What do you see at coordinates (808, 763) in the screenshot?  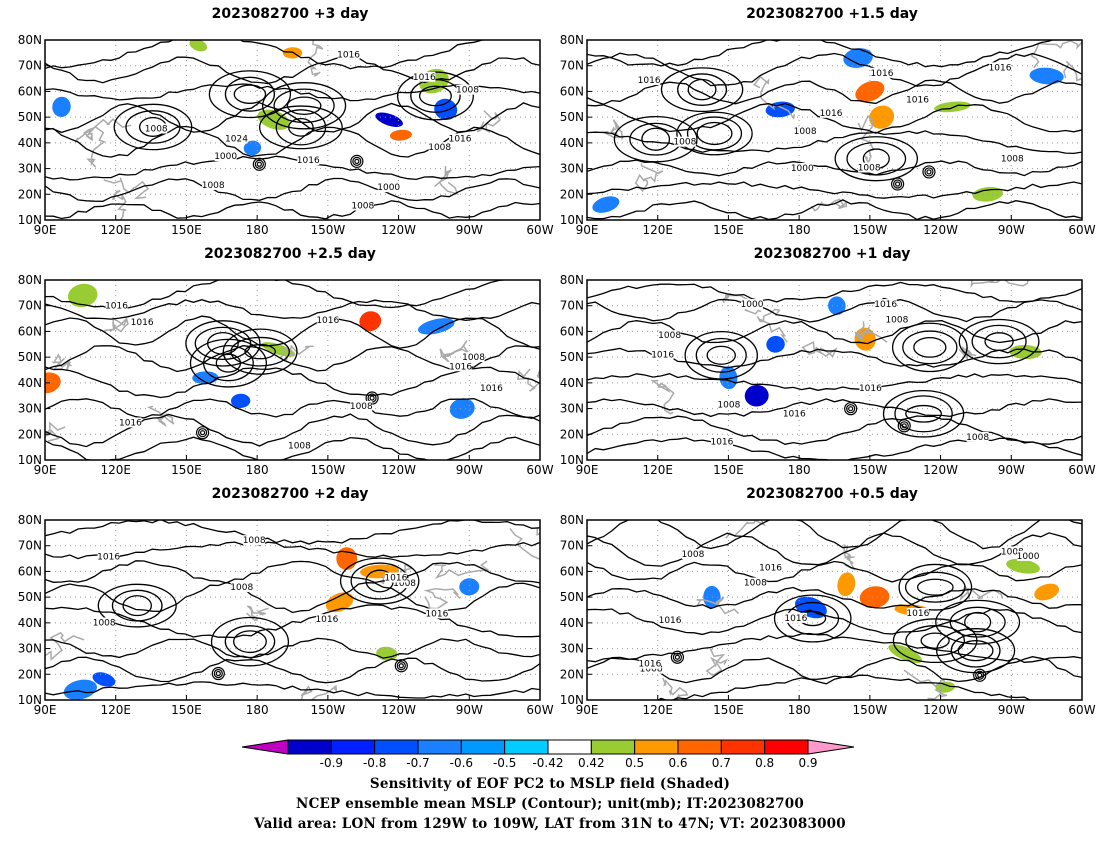 I see `colorbar-tick-label: 0.9` at bounding box center [808, 763].